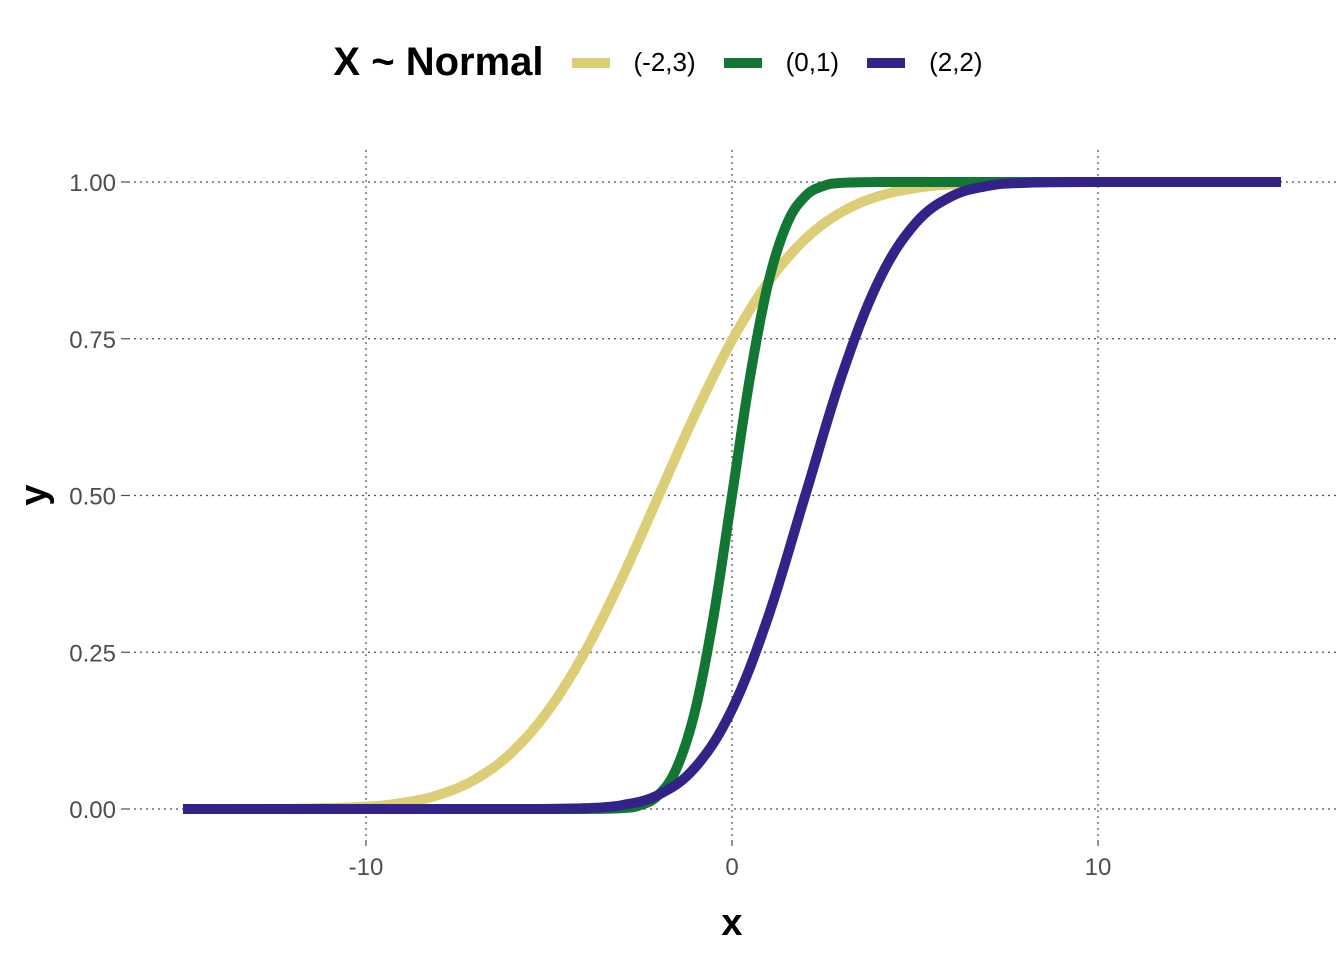  I want to click on legend-title: X ~ Normal, so click(438, 62).